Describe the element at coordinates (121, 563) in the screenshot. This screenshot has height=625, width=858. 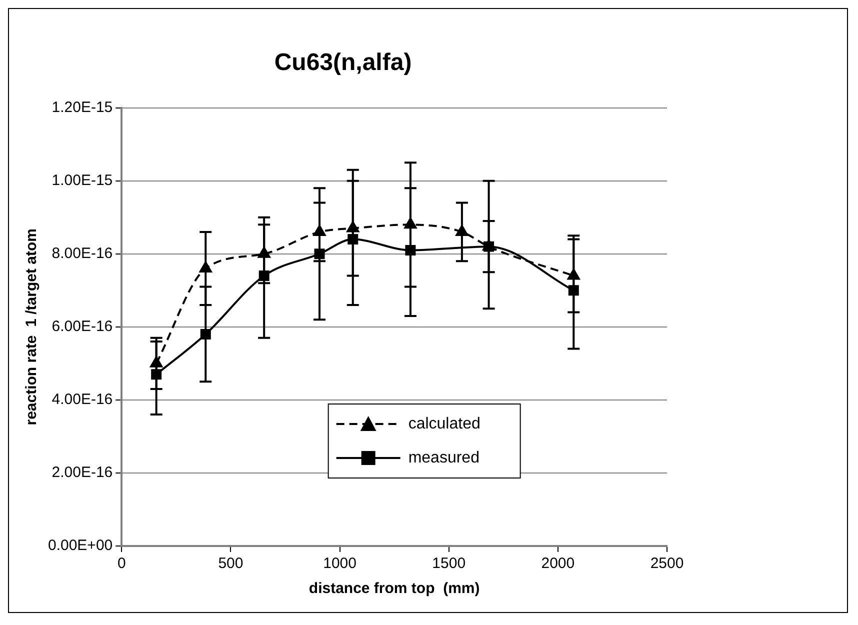
I see `x-tick-label: 0` at that location.